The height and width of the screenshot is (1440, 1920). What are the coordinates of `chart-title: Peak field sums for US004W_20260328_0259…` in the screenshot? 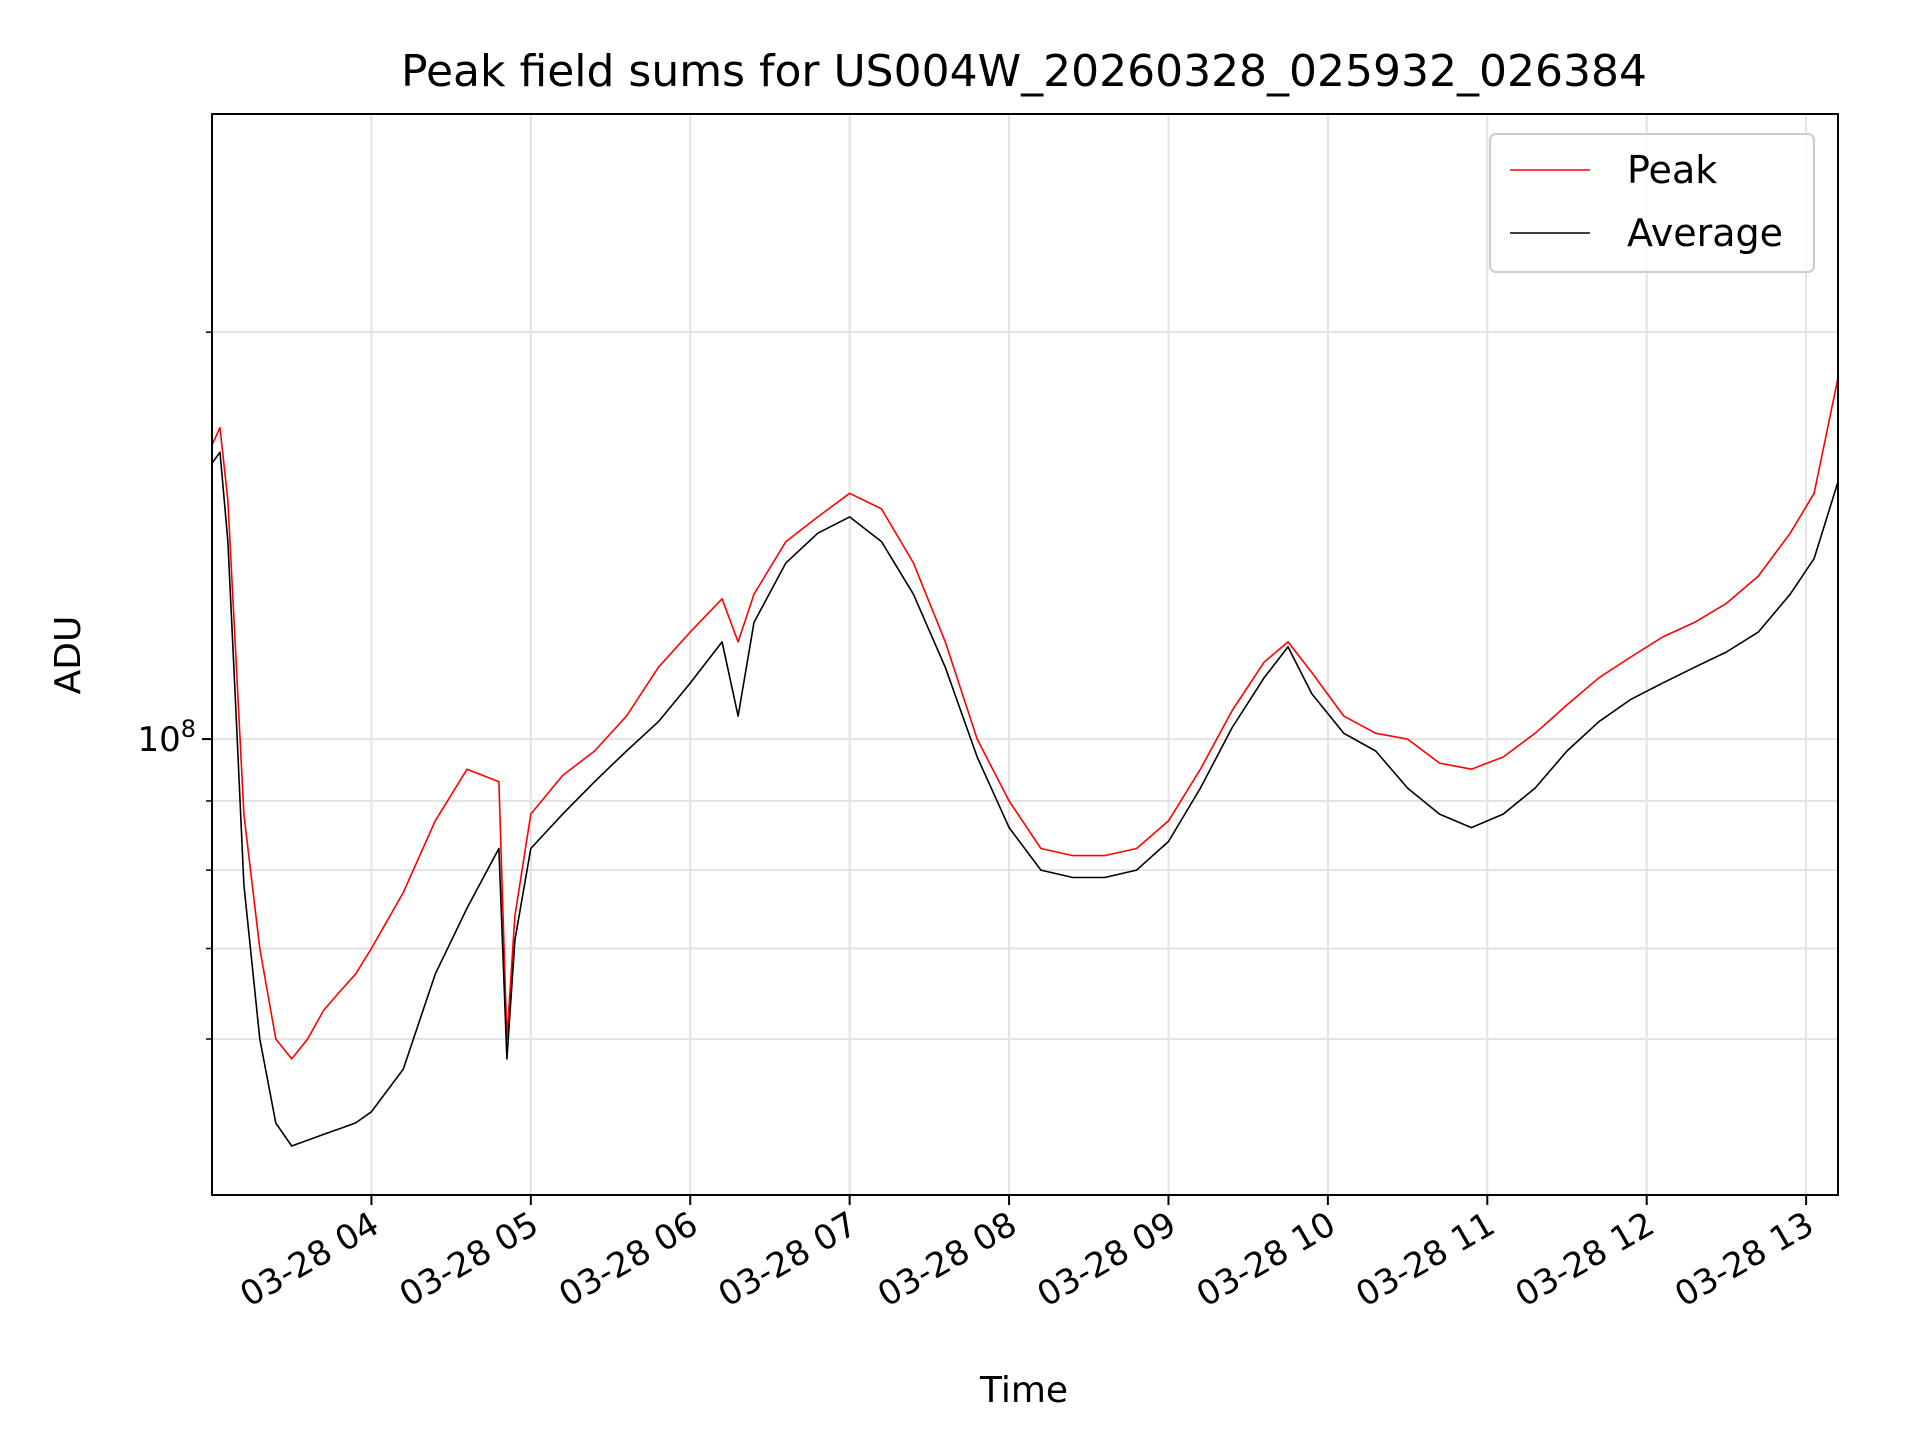 It's located at (1024, 71).